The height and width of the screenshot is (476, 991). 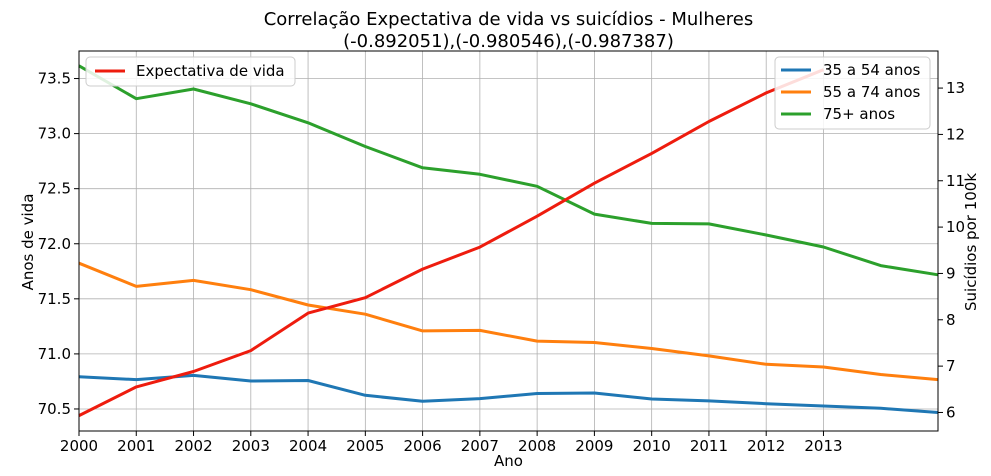 I want to click on legend-label-75-plus: 75+ anos, so click(x=859, y=114).